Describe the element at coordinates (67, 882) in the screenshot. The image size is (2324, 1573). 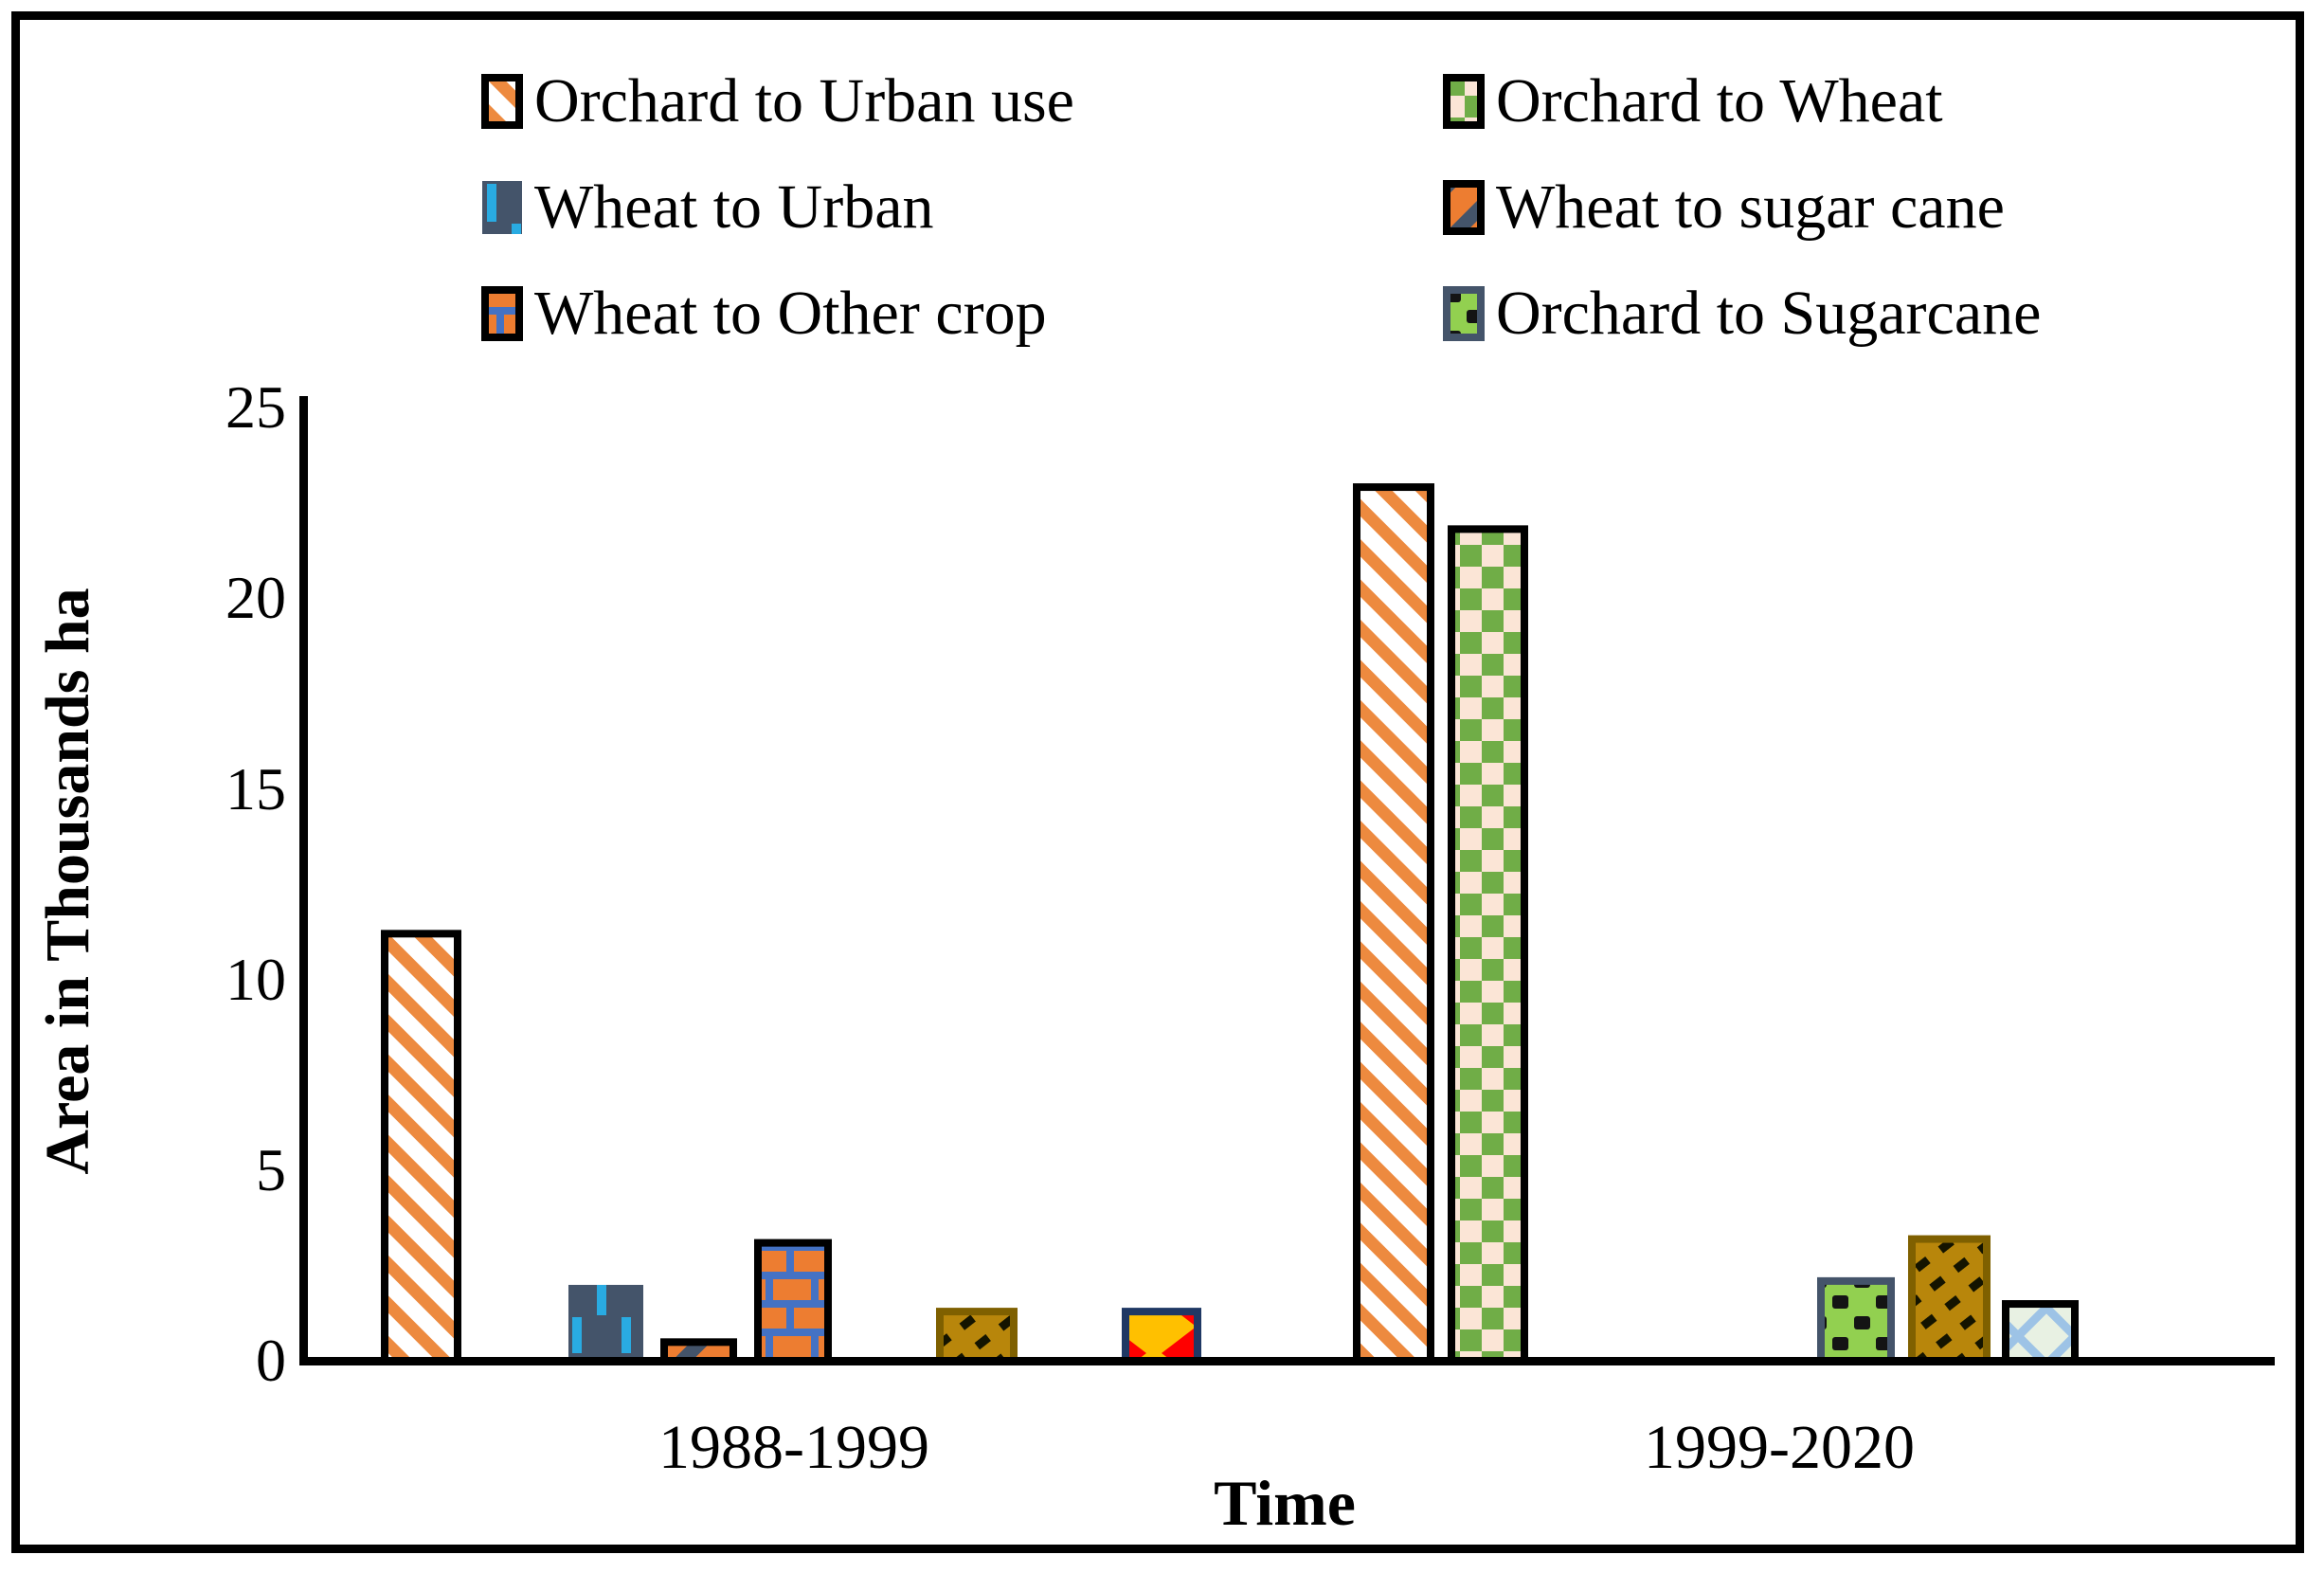
I see `y-axis-title: Area in Thousands ha` at that location.